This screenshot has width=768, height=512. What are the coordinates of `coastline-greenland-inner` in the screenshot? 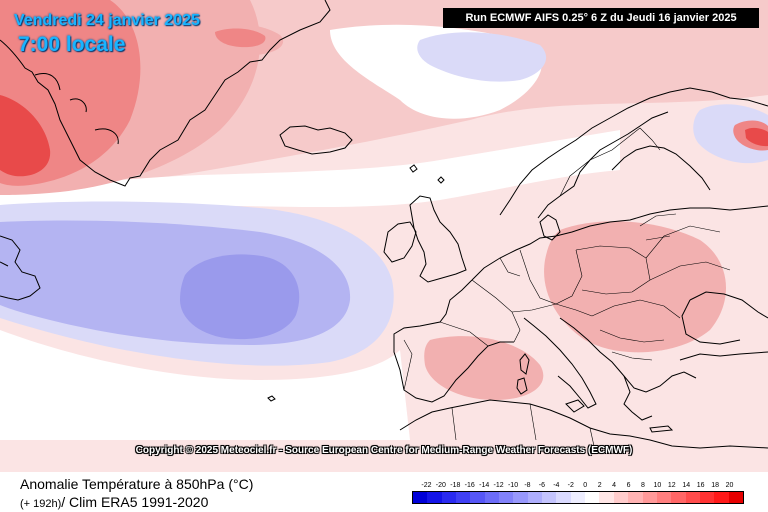 It's located at (76, 109).